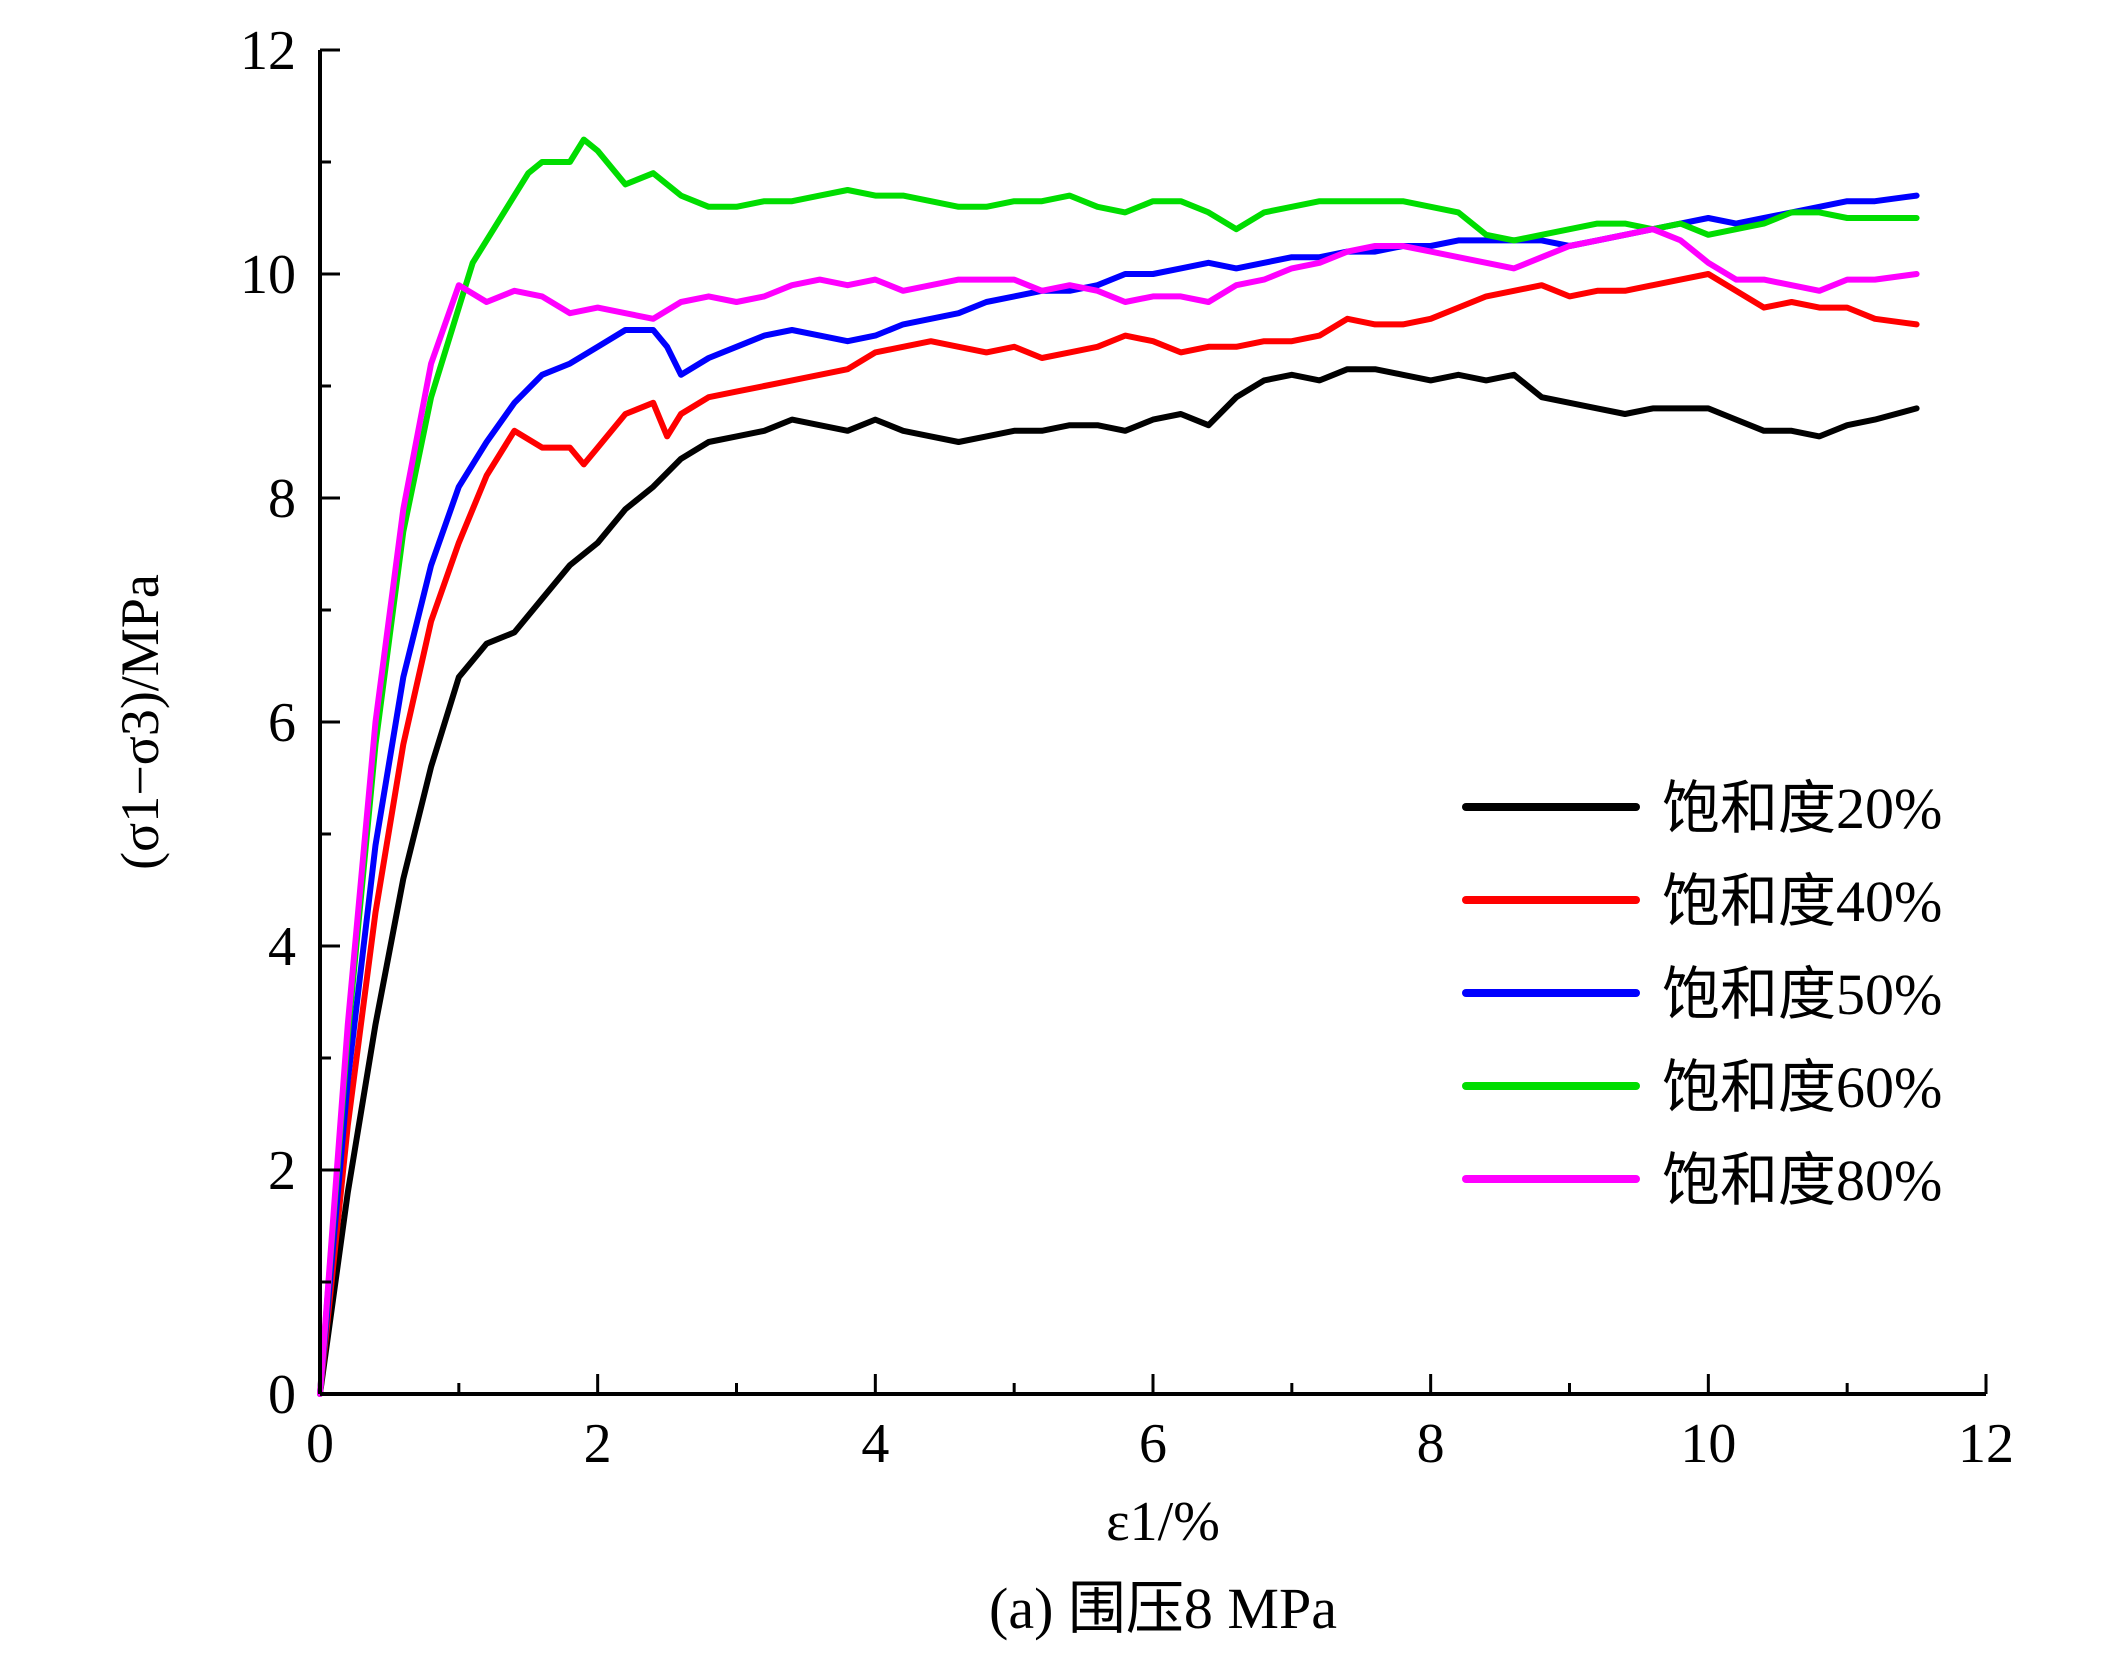  Describe the element at coordinates (1163, 1608) in the screenshot. I see `figure-caption: (a) 围压8 MPa` at that location.